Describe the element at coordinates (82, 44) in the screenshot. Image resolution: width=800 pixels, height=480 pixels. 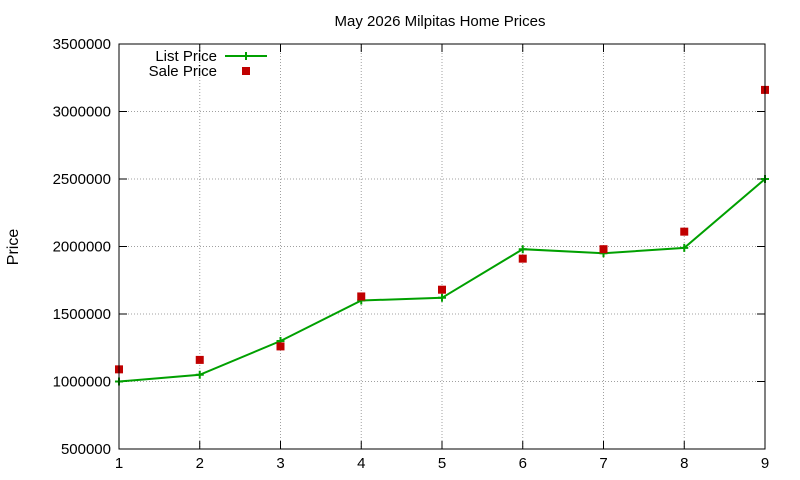
I see `y-tick-label: 3500000` at that location.